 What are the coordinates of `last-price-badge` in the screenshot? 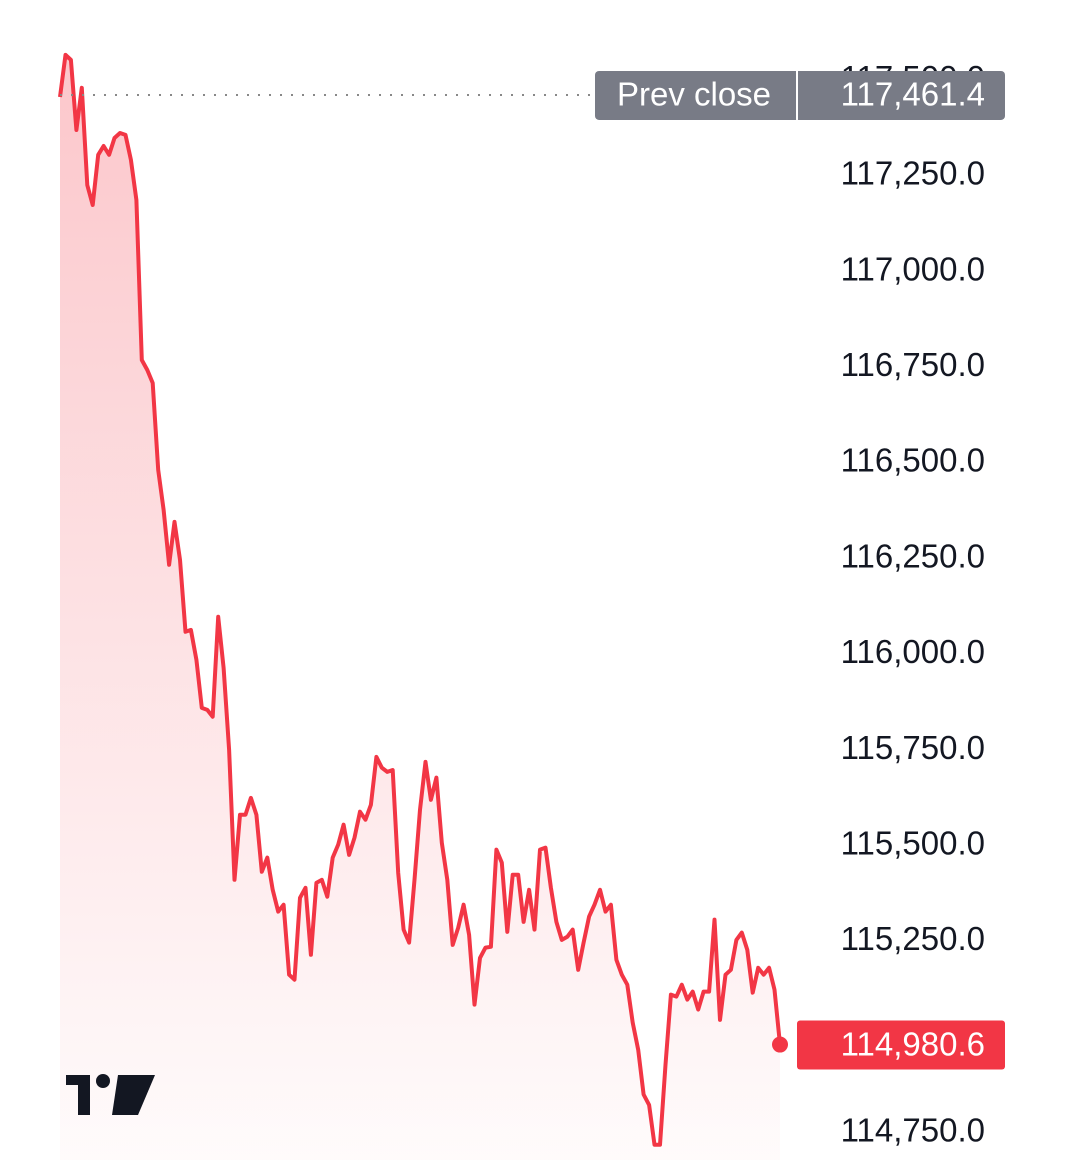 It's located at (901, 1045).